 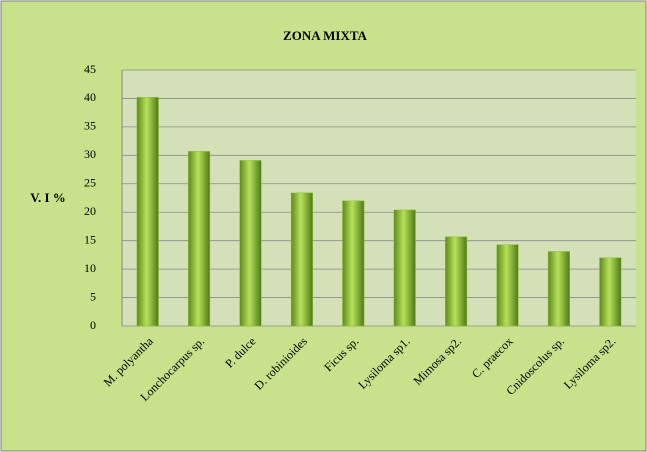 What do you see at coordinates (90, 126) in the screenshot?
I see `y-tick-label: 35` at bounding box center [90, 126].